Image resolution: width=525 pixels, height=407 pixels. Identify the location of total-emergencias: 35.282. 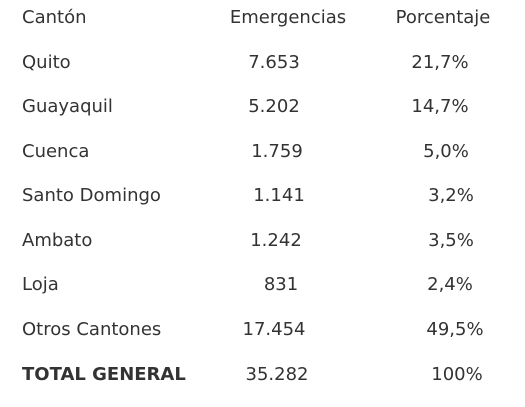
(277, 374).